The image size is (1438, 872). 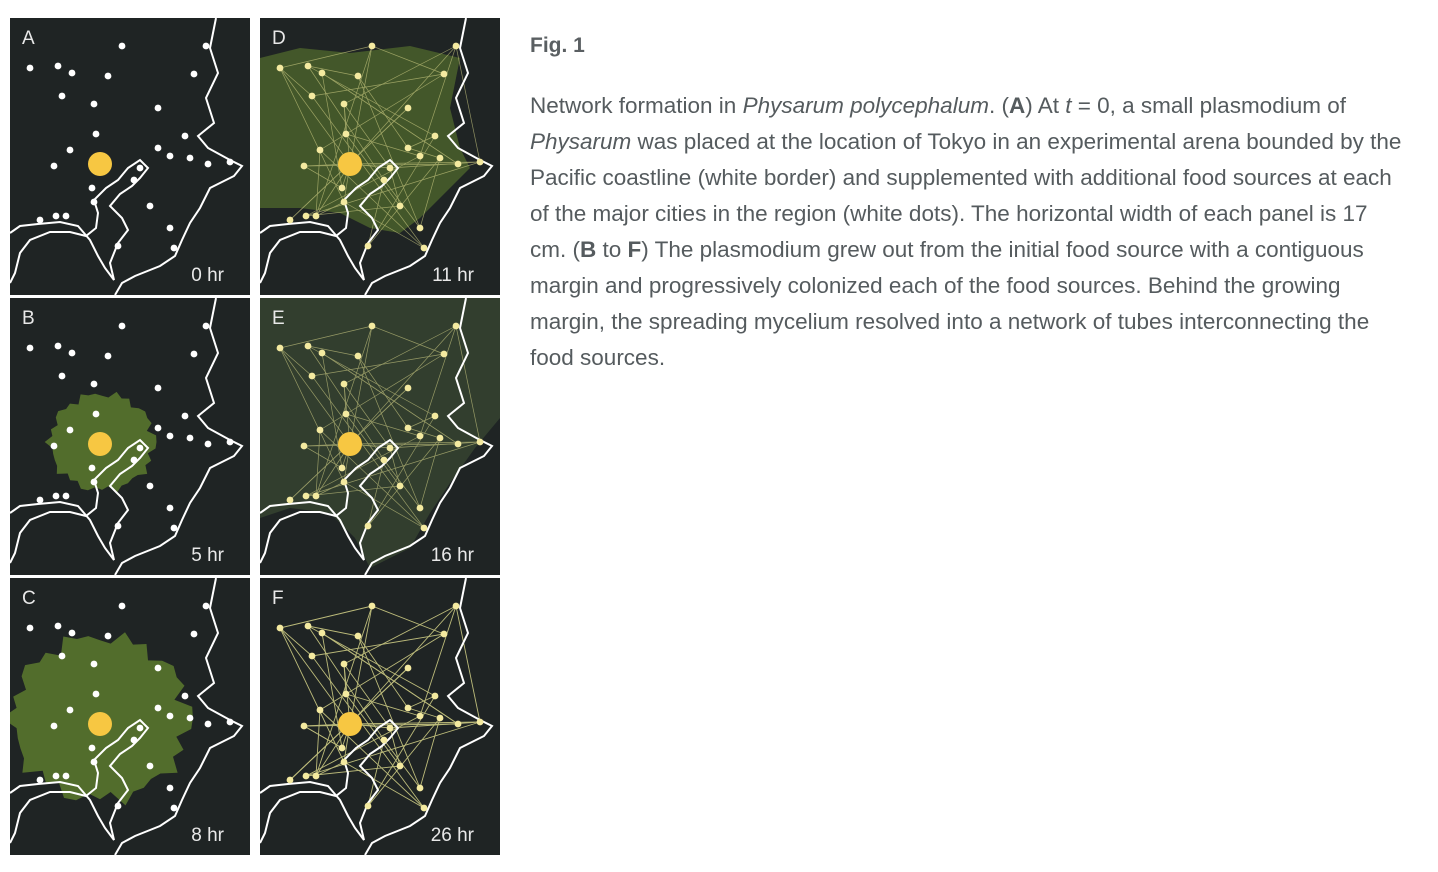 What do you see at coordinates (634, 249) in the screenshot?
I see `caption-segment: F` at bounding box center [634, 249].